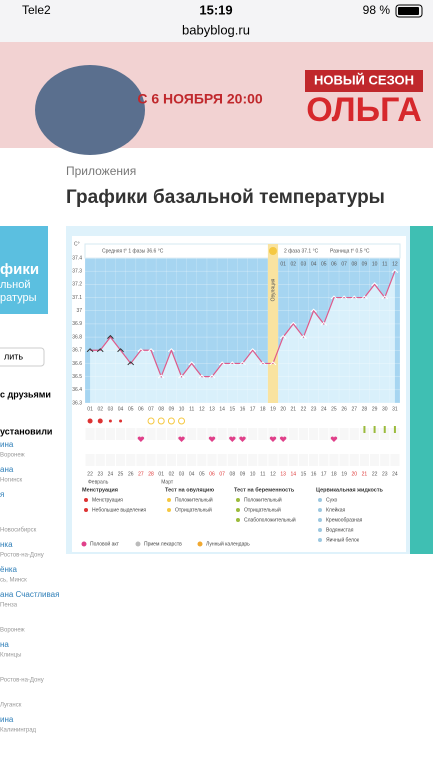 This screenshot has height=775, width=433. I want to click on month-label: Март, so click(167, 482).